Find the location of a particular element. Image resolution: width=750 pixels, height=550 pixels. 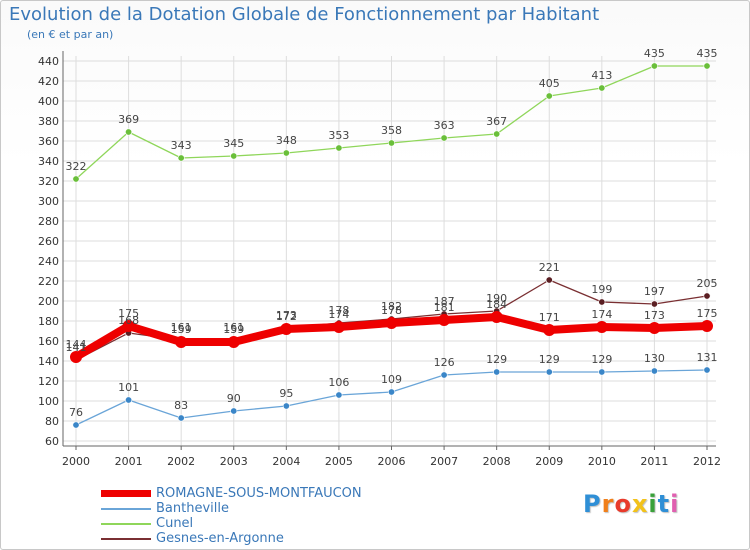

data-label: 199 is located at coordinates (601, 289).